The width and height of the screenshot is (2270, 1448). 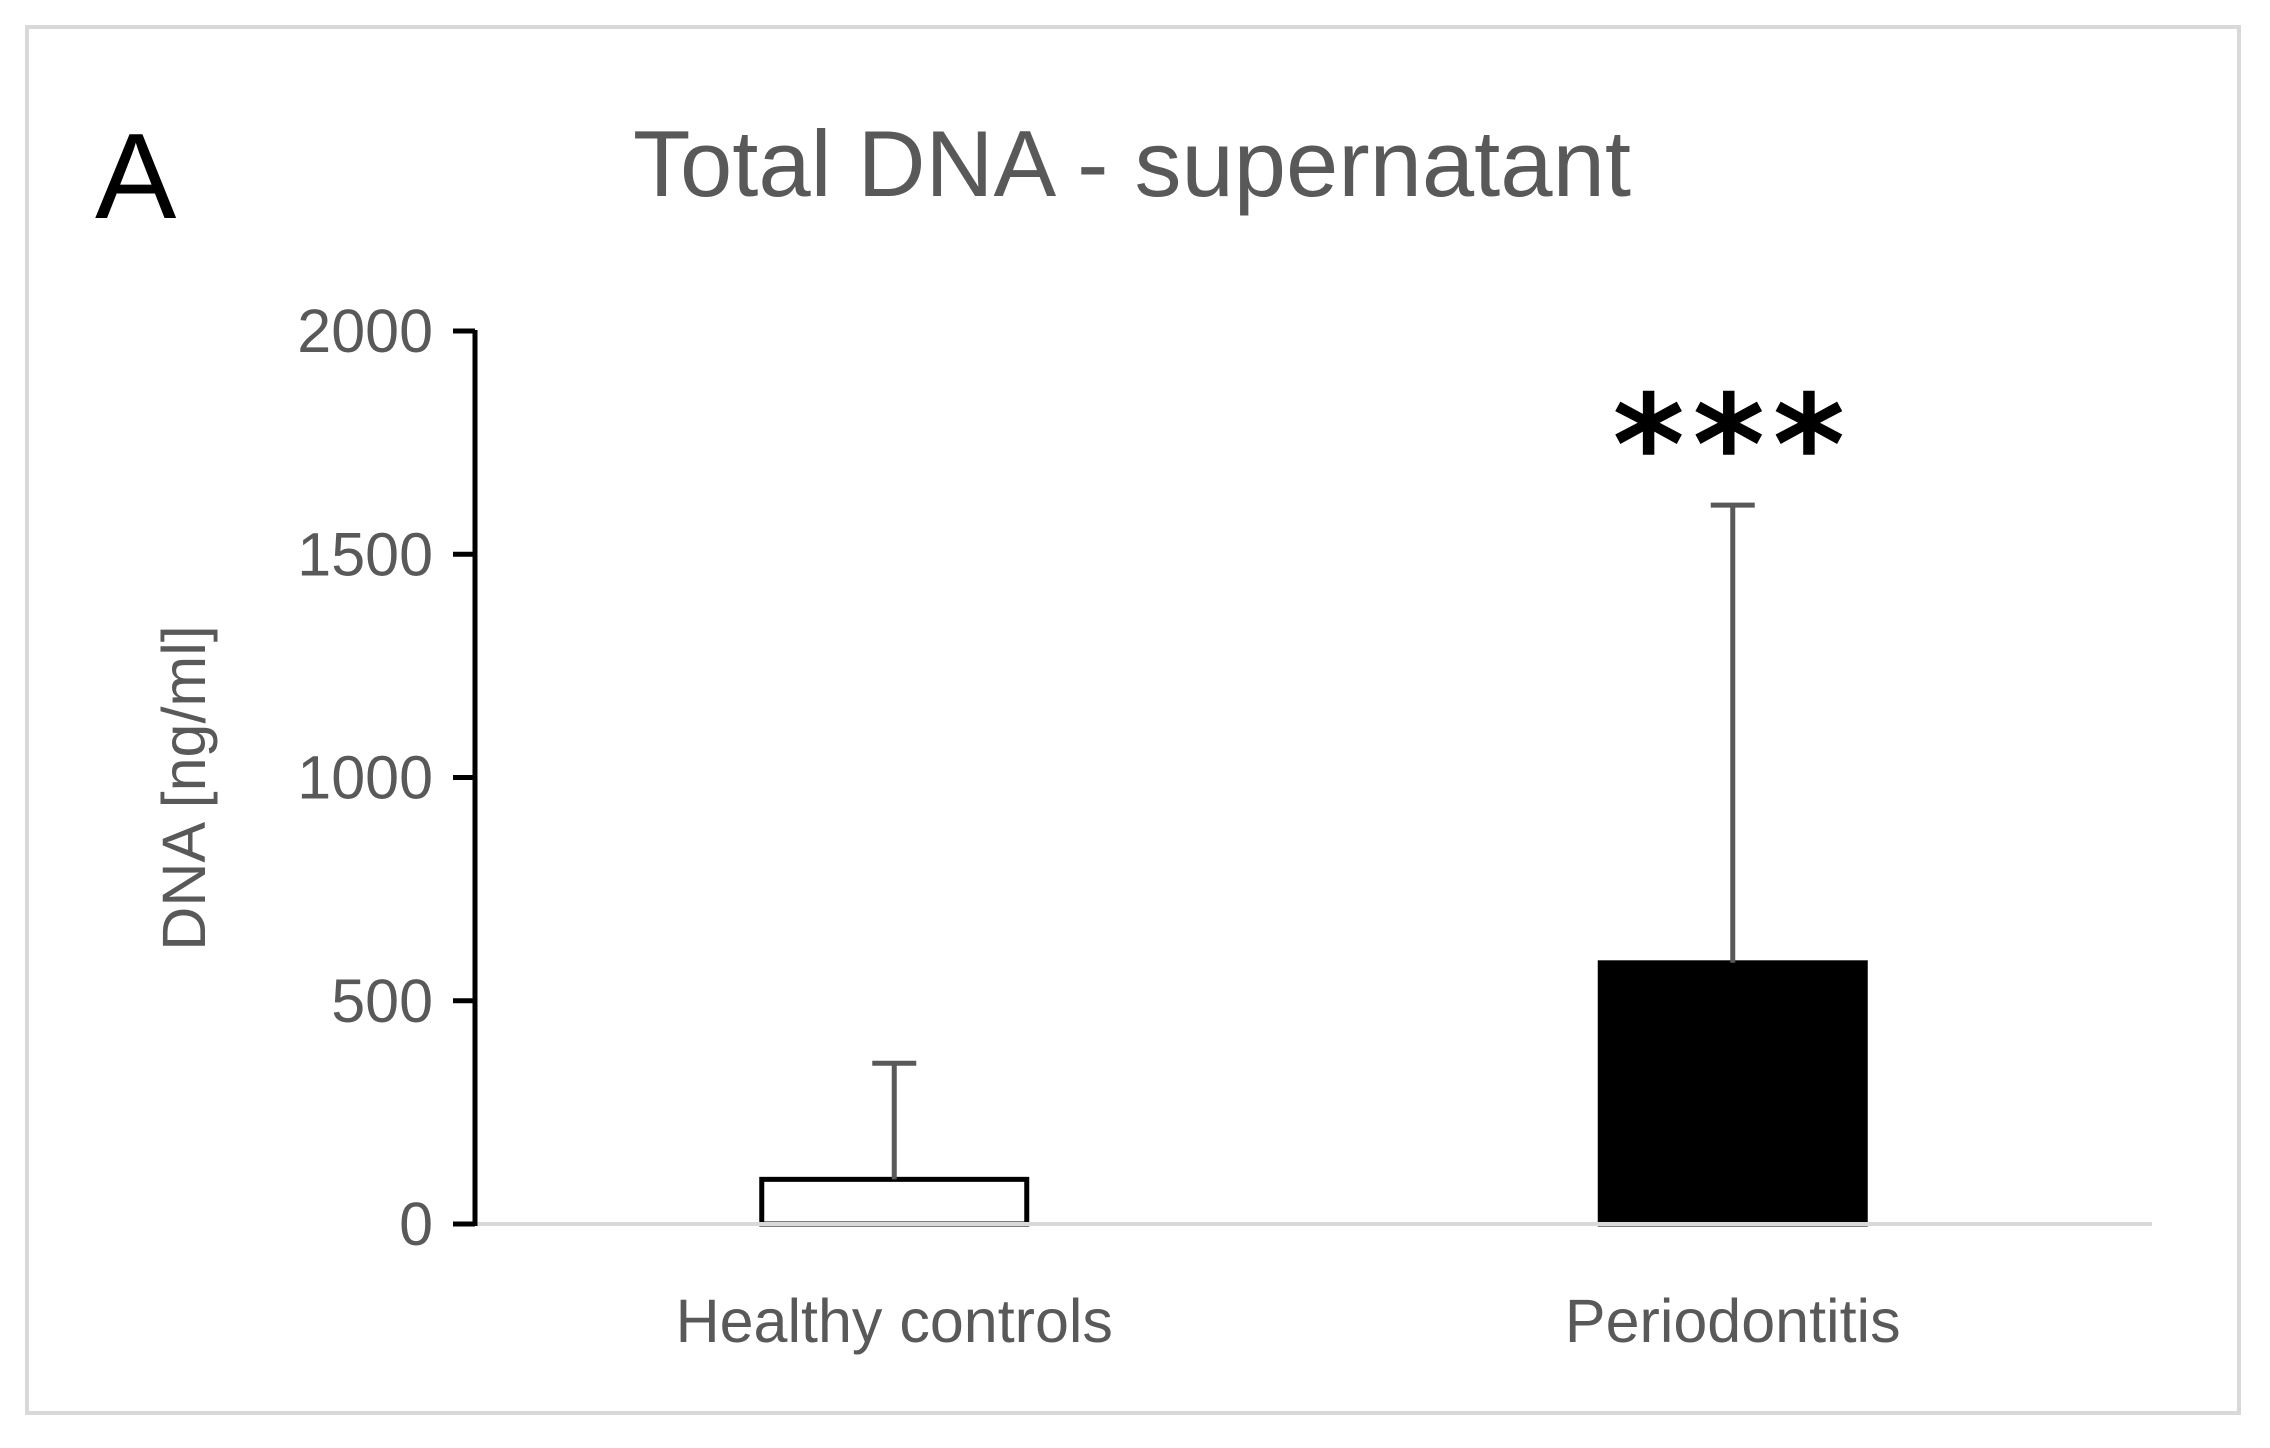 I want to click on bar-periodontitis, so click(x=1732, y=1093).